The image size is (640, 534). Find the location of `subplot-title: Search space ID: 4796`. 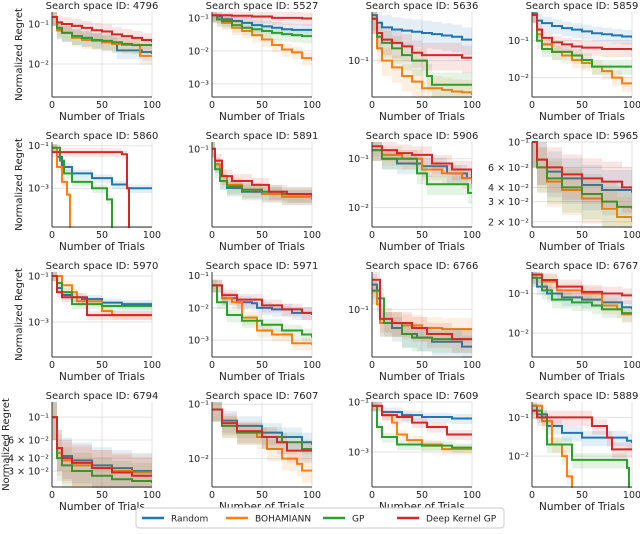

subplot-title: Search space ID: 4796 is located at coordinates (102, 6).